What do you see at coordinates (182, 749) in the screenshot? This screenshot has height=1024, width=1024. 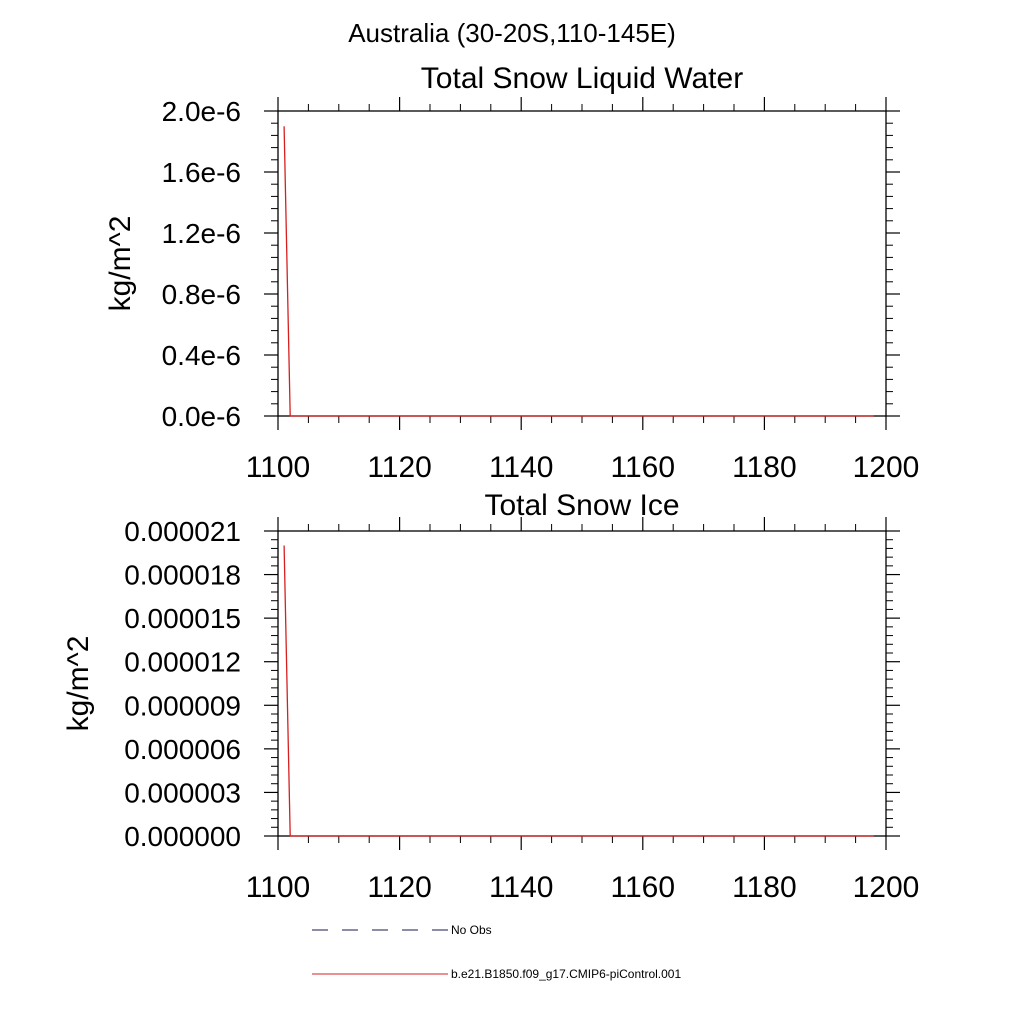 I see `y-tick-label: 0.000006` at bounding box center [182, 749].